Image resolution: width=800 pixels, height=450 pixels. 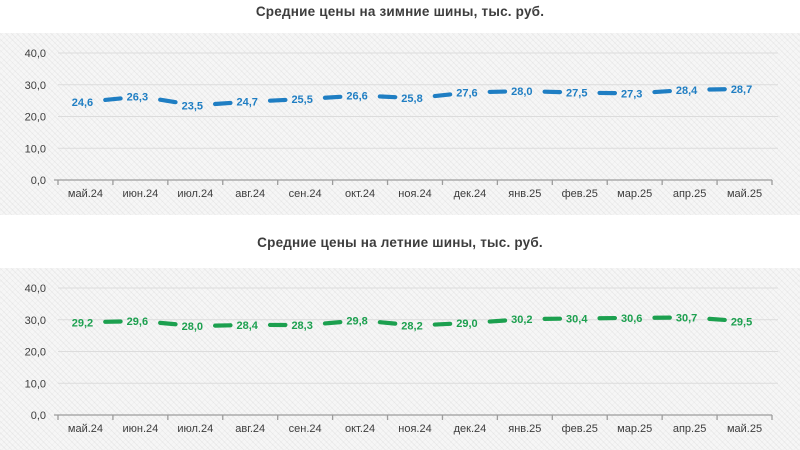 I want to click on data-label: 30,6, so click(x=631, y=319).